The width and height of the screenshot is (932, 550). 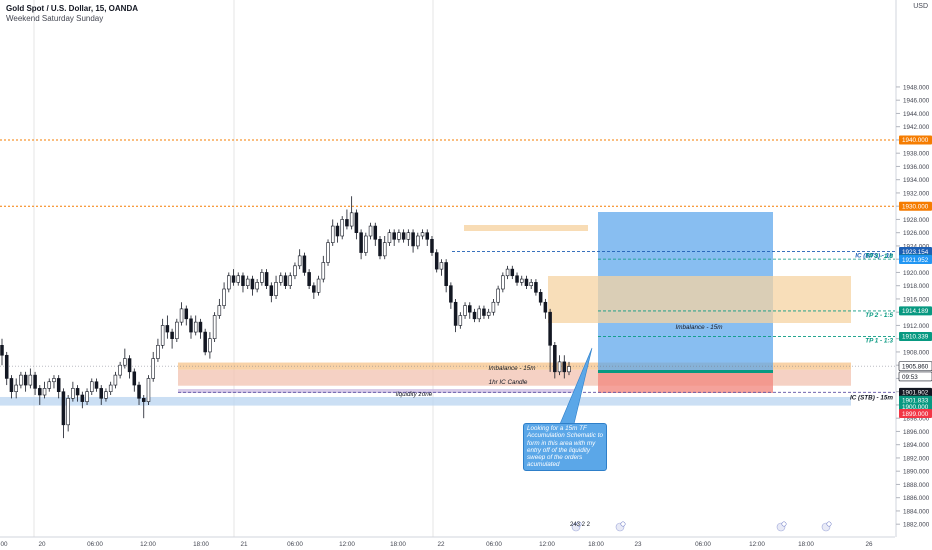 What do you see at coordinates (916, 299) in the screenshot?
I see `price-tick-label: 1916.000` at bounding box center [916, 299].